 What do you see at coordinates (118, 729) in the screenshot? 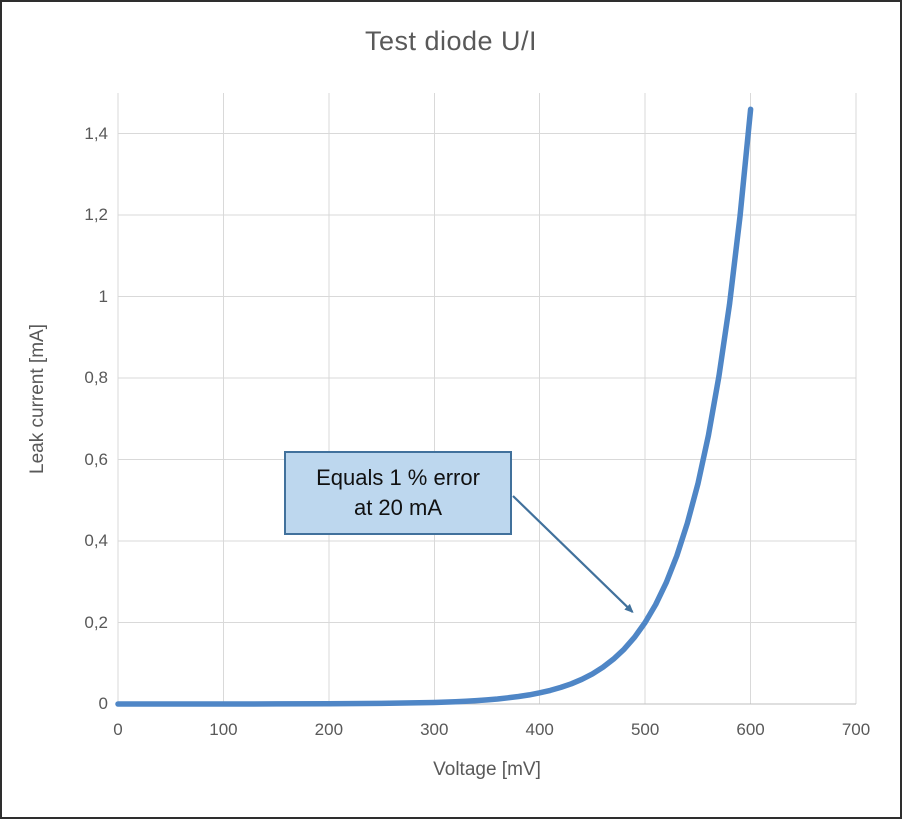
I see `x-tick-label: 0` at bounding box center [118, 729].